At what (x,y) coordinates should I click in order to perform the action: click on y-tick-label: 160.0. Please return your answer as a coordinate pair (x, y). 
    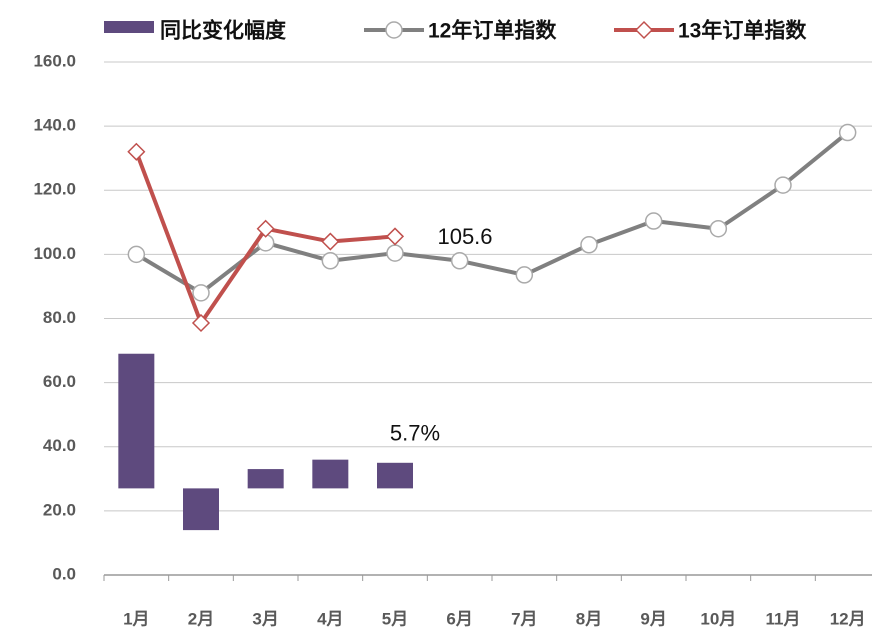
    Looking at the image, I should click on (54, 60).